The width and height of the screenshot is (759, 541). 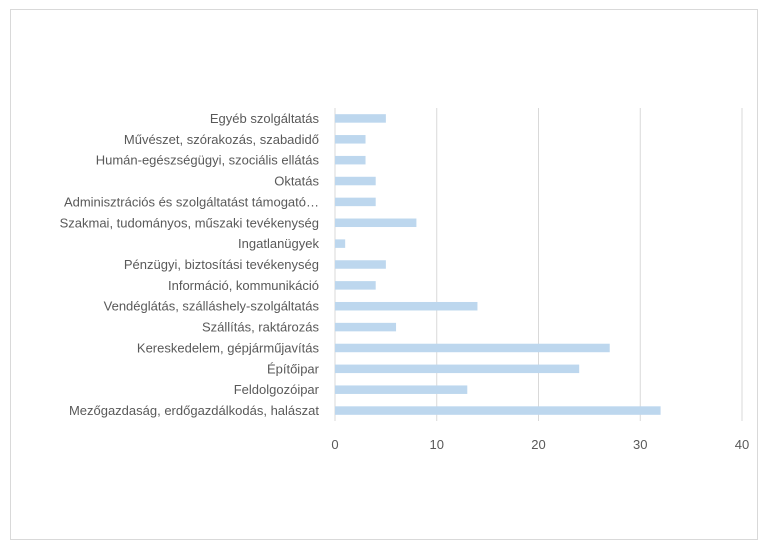 What do you see at coordinates (261, 327) in the screenshot?
I see `category-label: Szállítás, raktározás` at bounding box center [261, 327].